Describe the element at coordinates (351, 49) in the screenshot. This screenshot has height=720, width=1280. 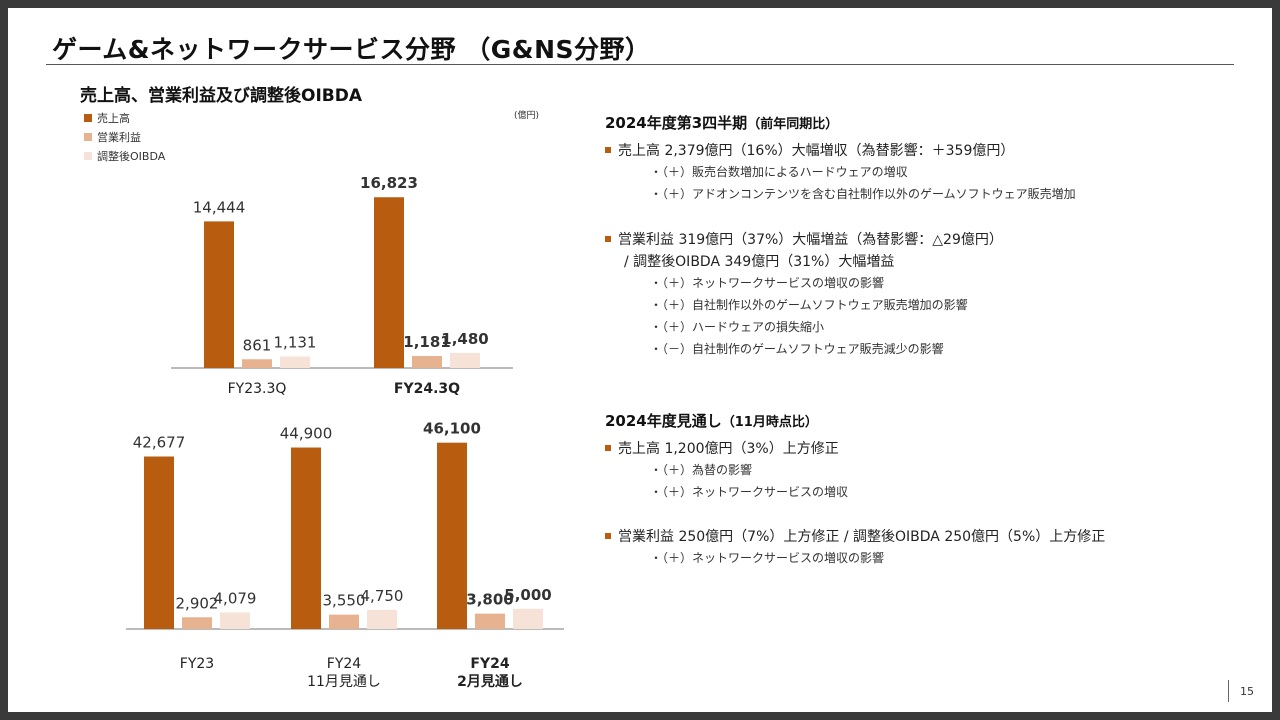
I see `page-title: ゲーム&ネットワークサービス分野 （G&NS分野）` at that location.